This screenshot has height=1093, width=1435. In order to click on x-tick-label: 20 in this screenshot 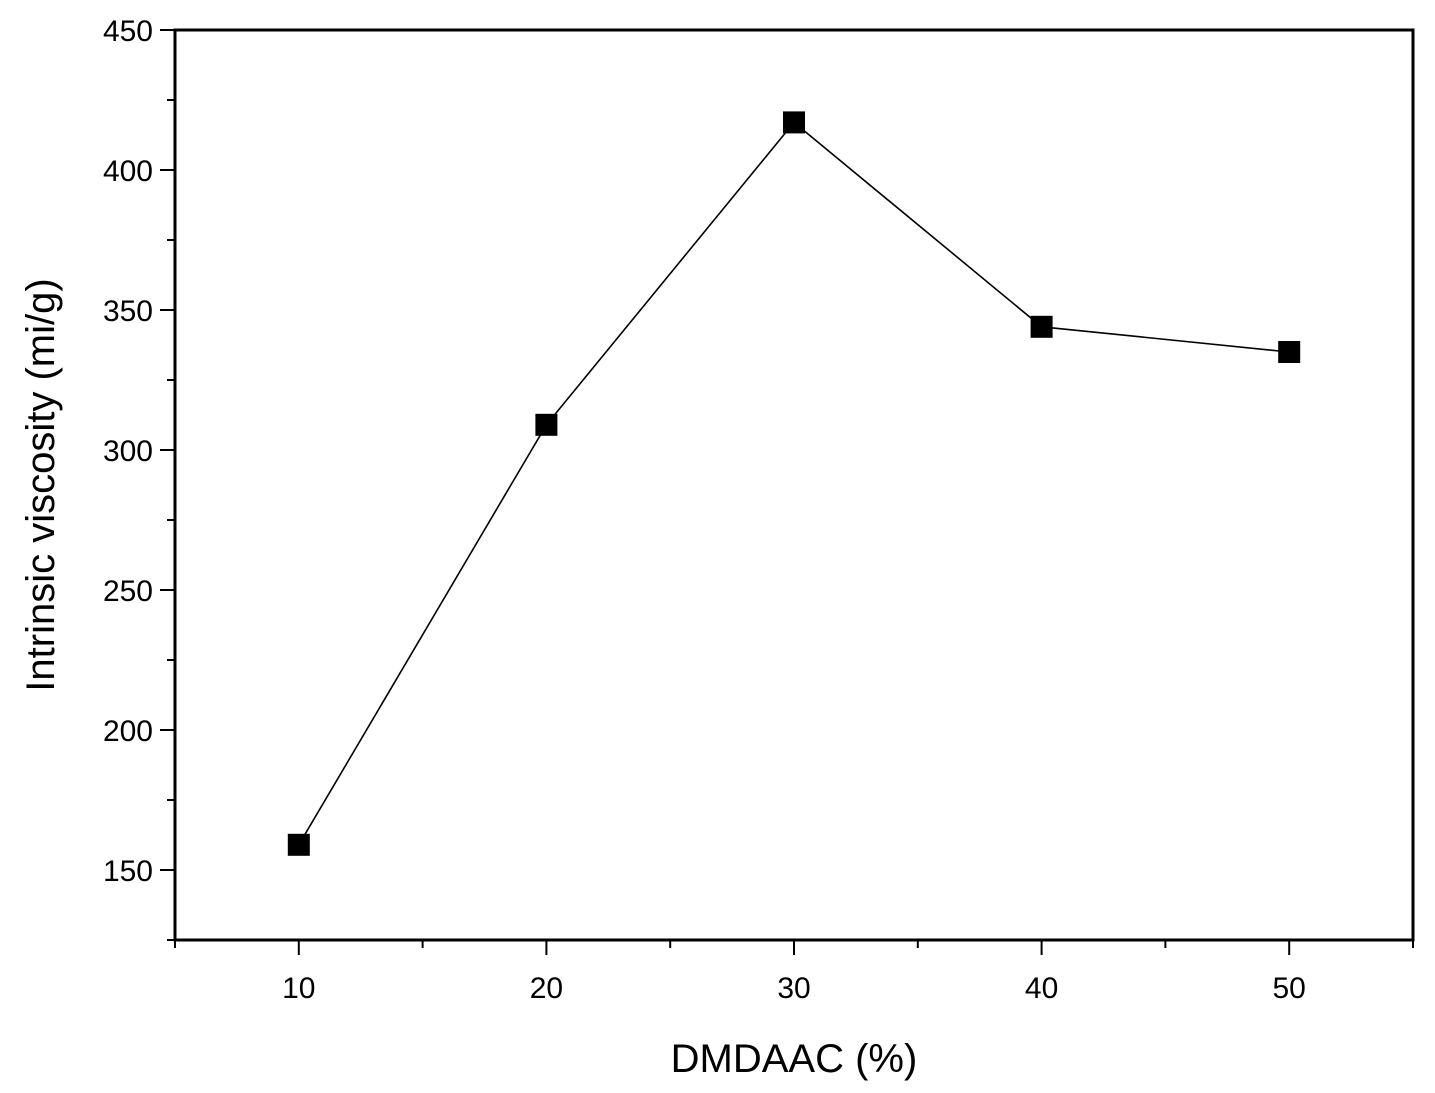, I will do `click(546, 988)`.